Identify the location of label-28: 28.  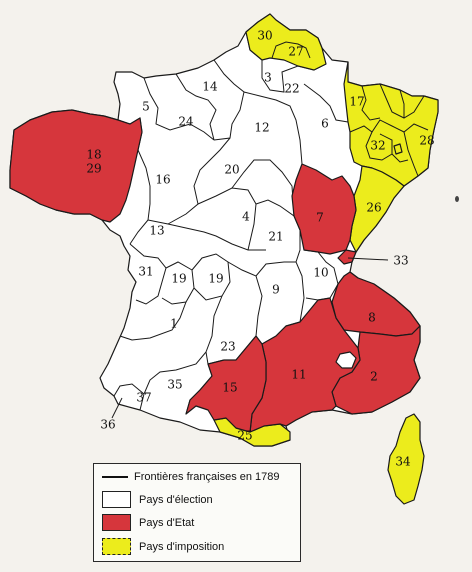
(426, 141).